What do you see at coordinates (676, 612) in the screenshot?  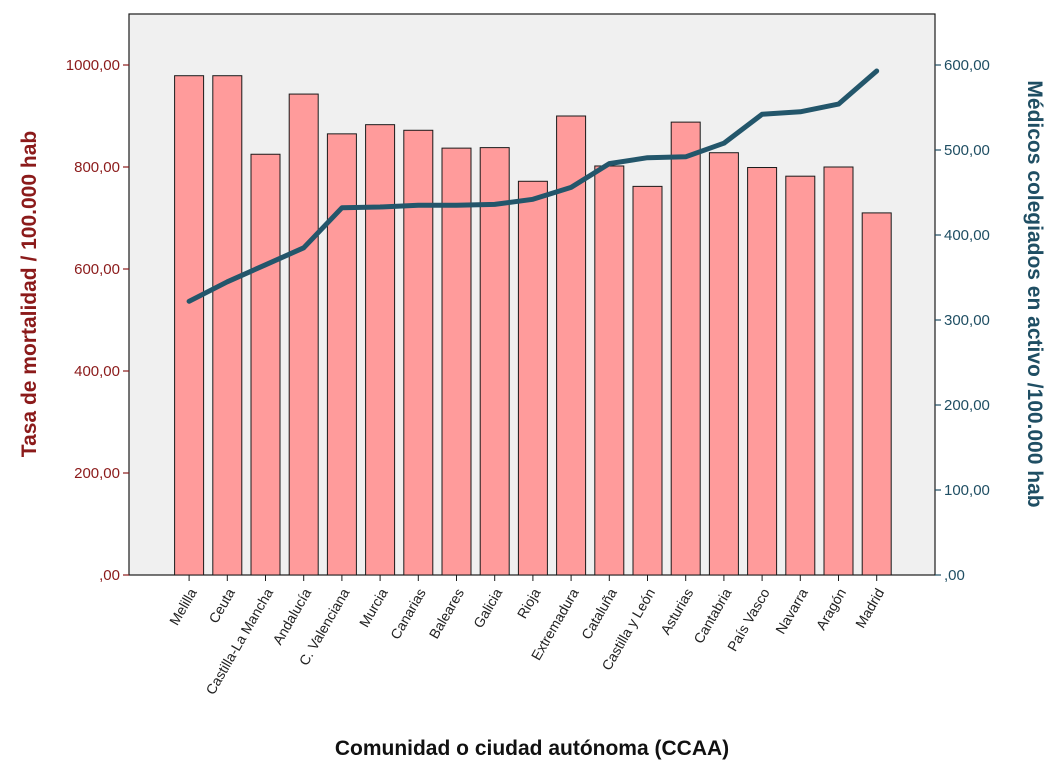 I see `category-label: Asturias` at bounding box center [676, 612].